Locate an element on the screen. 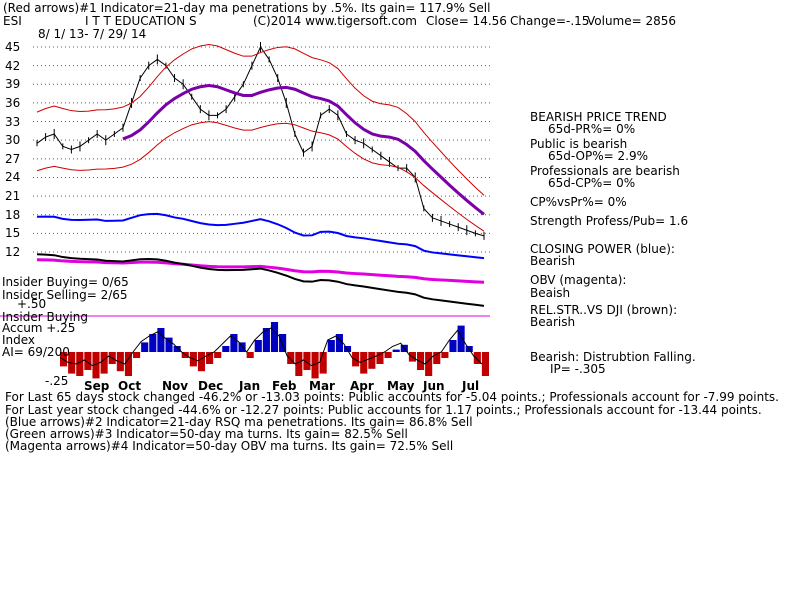  month-tick-label: Dec is located at coordinates (211, 386).